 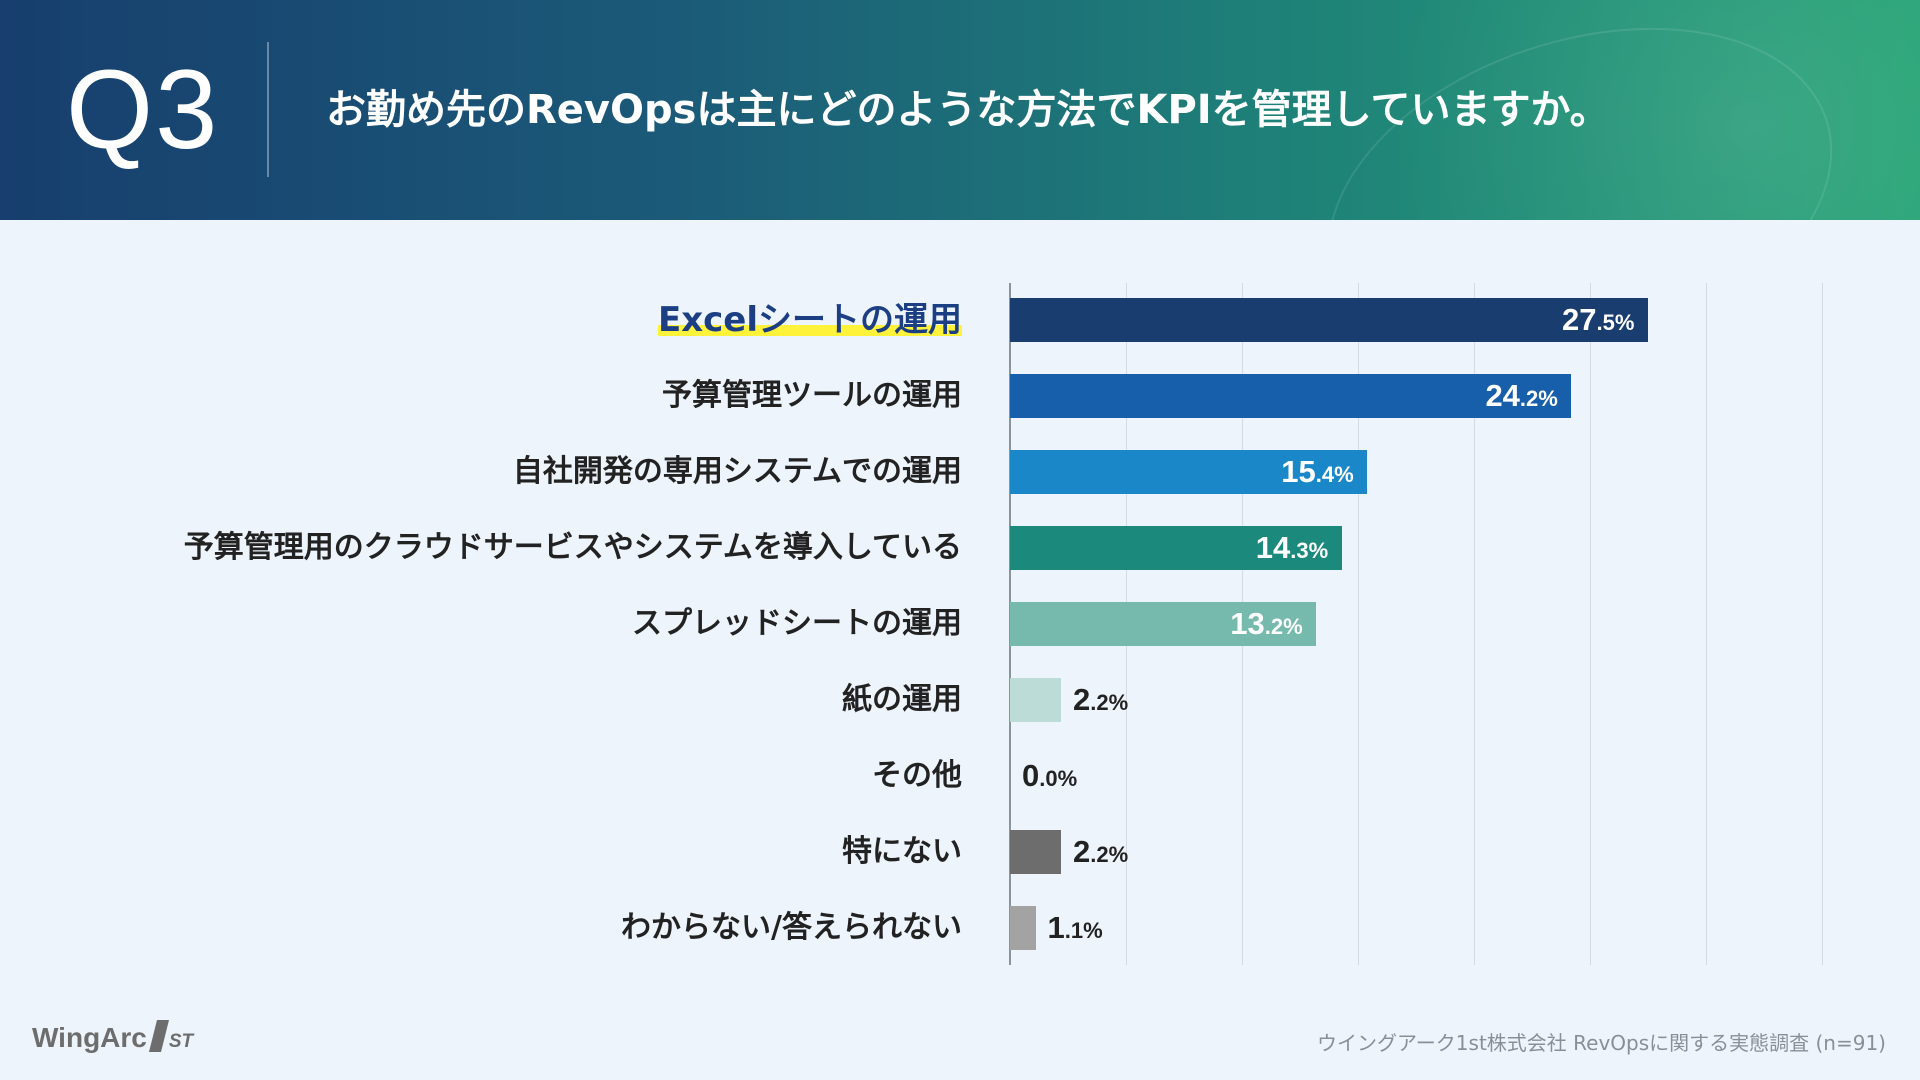 I want to click on category-label: その他, so click(x=917, y=775).